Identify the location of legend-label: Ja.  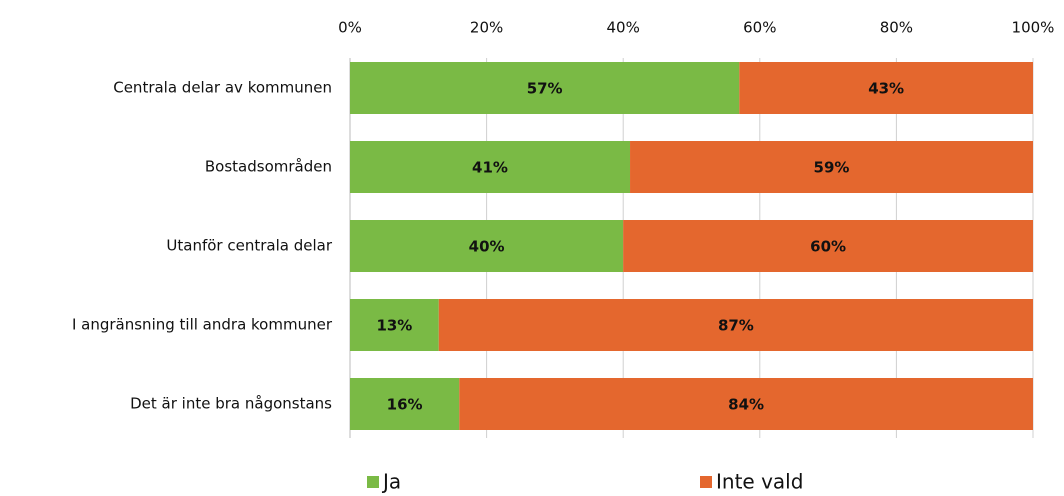
(391, 482).